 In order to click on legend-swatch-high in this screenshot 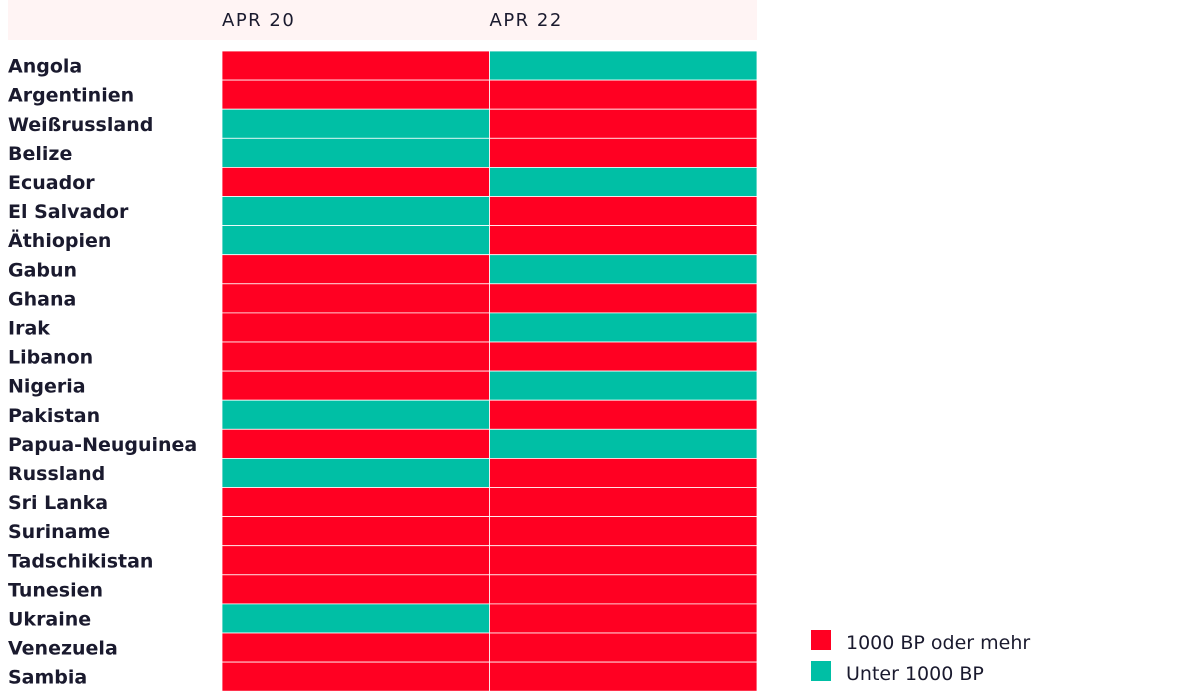, I will do `click(821, 640)`.